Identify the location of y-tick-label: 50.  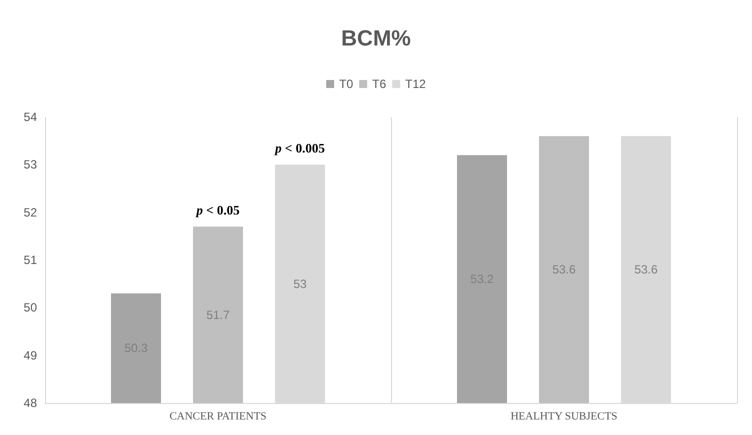
(31, 307).